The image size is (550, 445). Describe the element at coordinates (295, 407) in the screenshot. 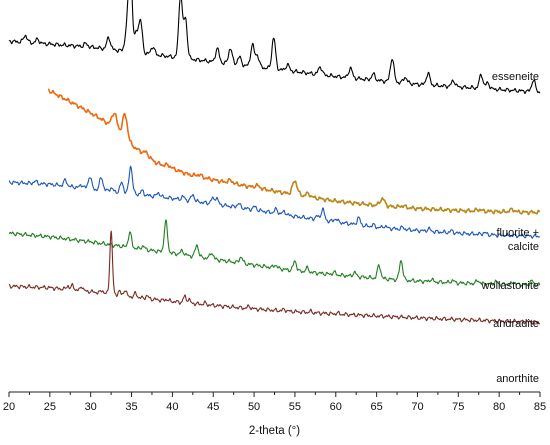

I see `x-tick-label: 55` at that location.